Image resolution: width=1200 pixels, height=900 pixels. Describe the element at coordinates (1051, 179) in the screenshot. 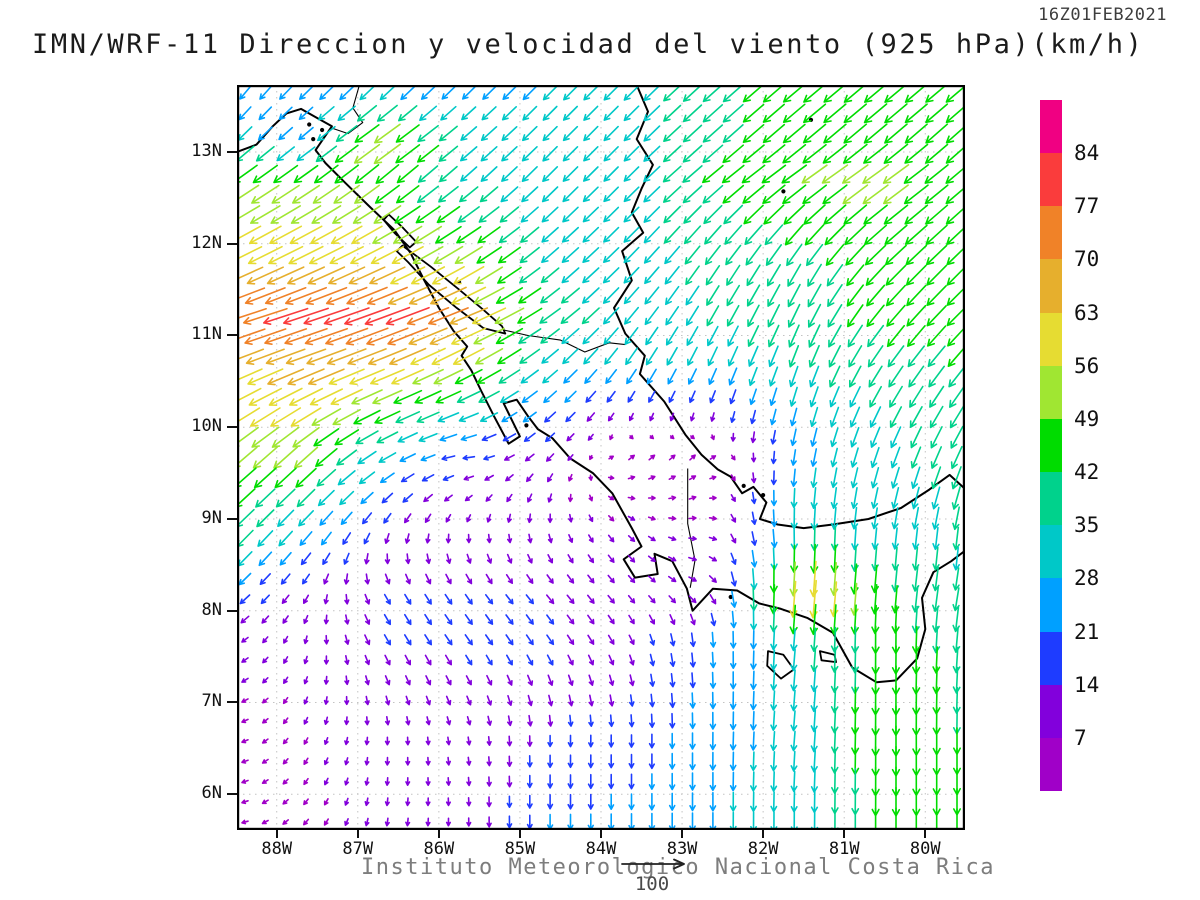

I see `colorbar-segment` at that location.